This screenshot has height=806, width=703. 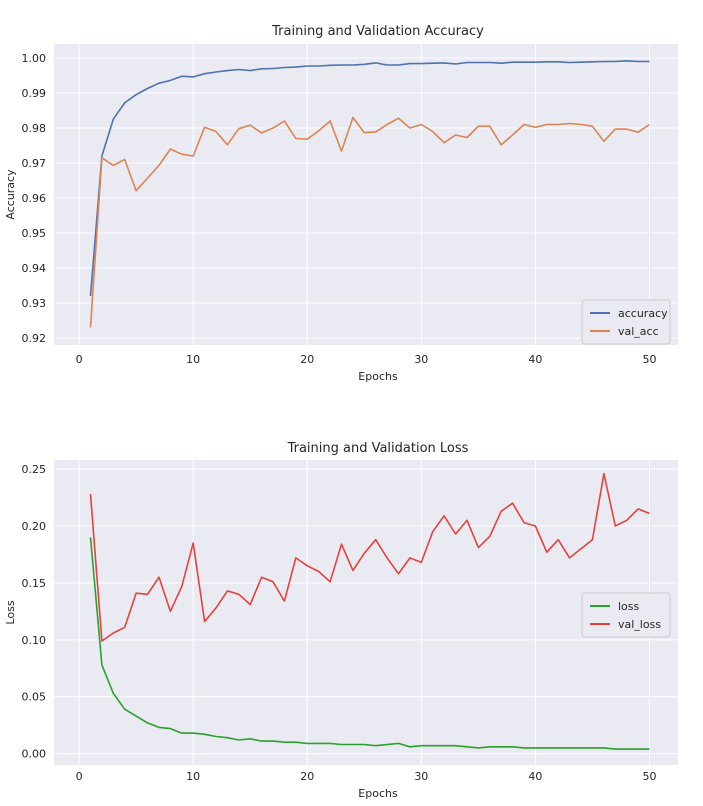 What do you see at coordinates (34, 198) in the screenshot?
I see `y-tick-label: 0.96` at bounding box center [34, 198].